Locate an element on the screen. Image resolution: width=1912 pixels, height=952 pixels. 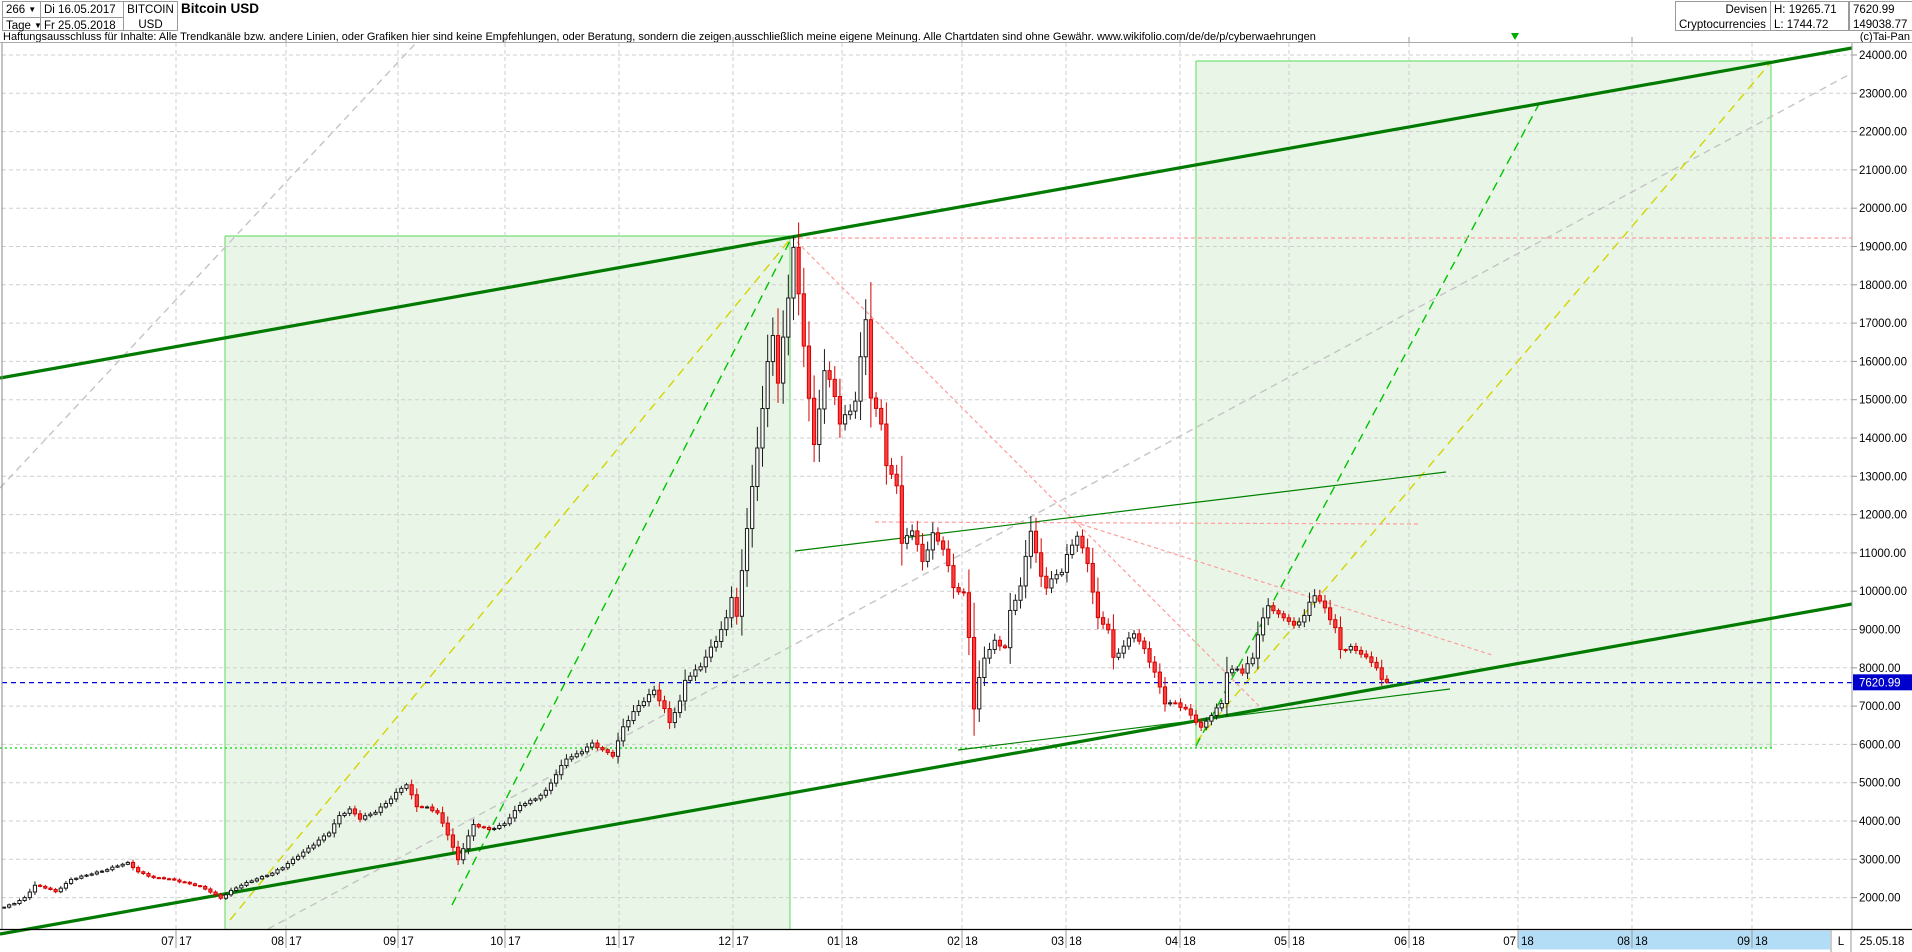
y-axis-label: 10000.00 is located at coordinates (1883, 592).